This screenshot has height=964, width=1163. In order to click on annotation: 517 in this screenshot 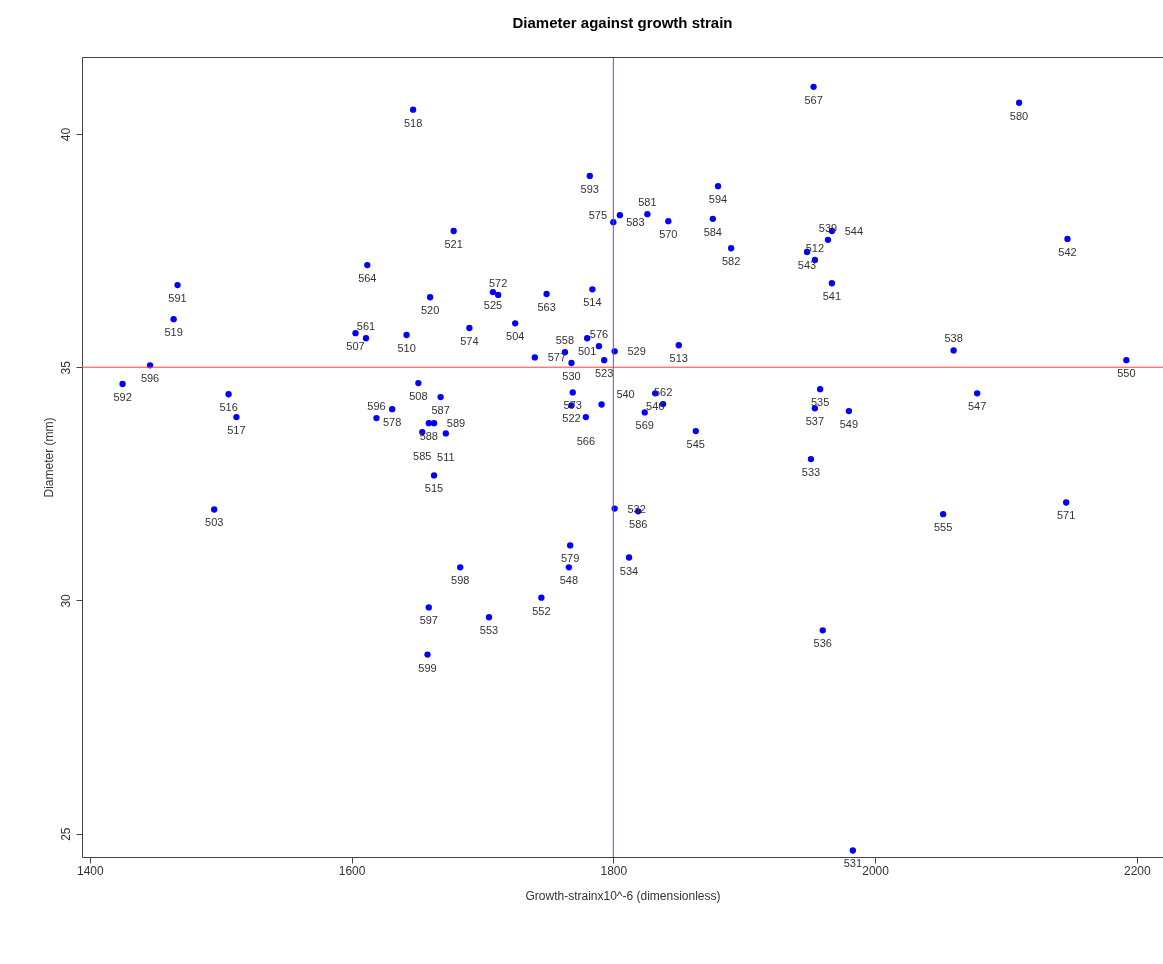, I will do `click(236, 430)`.